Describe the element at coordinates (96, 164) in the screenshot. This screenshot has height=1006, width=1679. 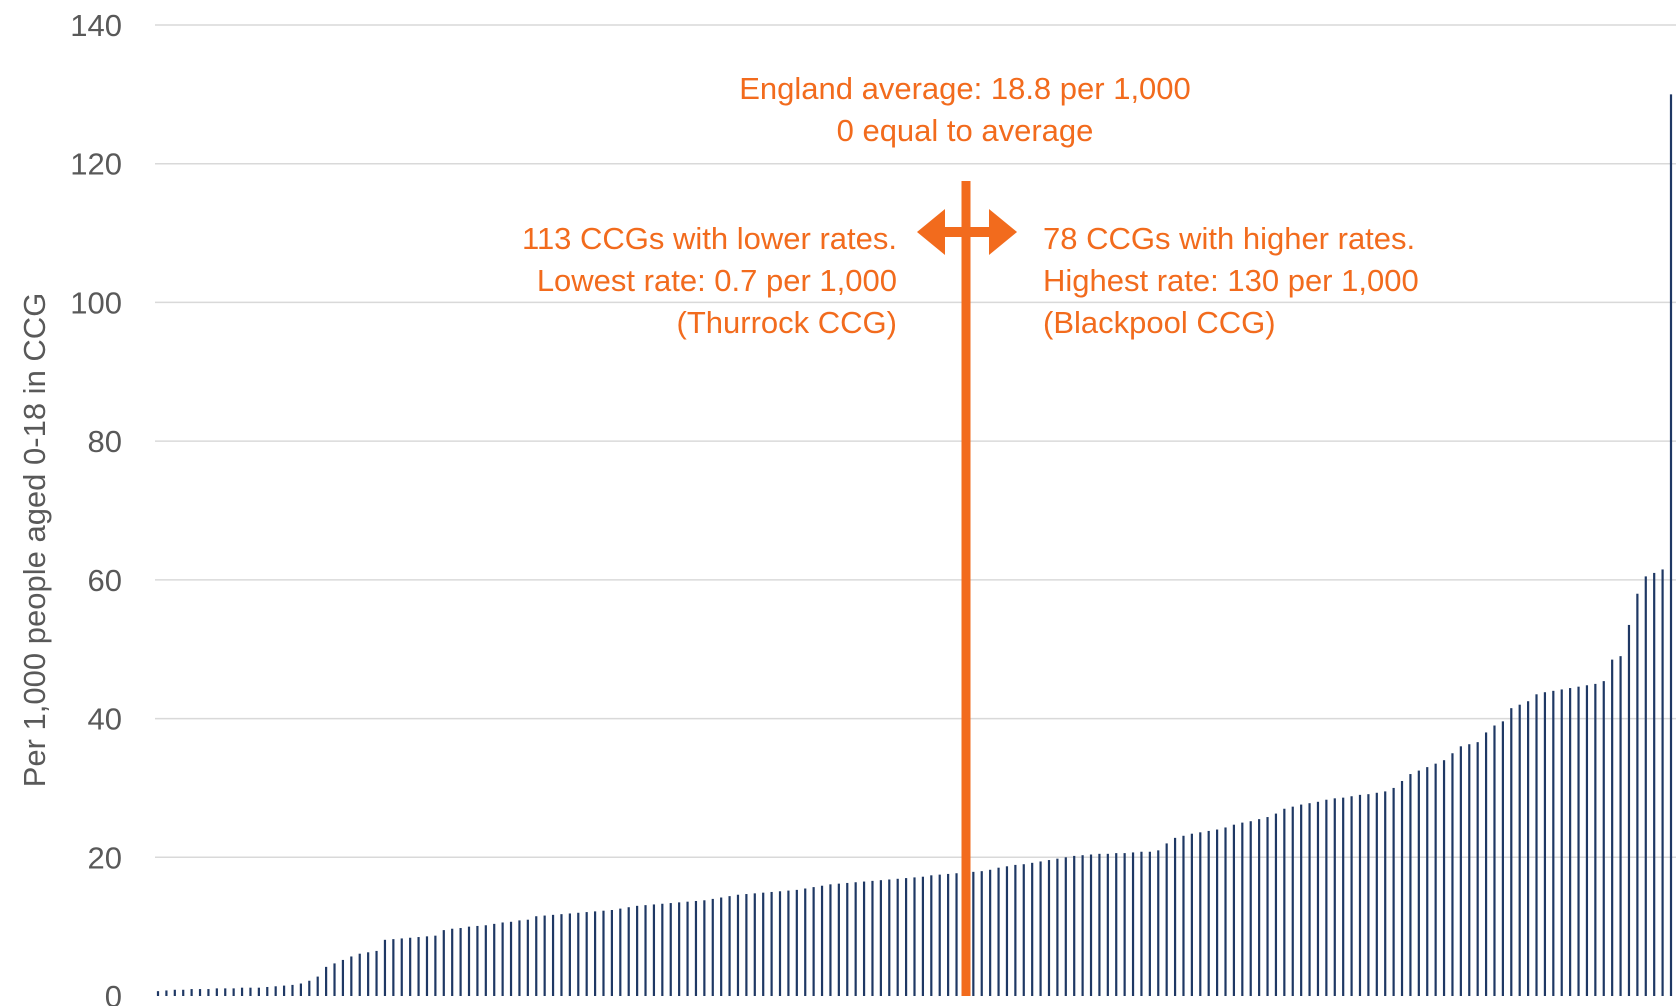
I see `y-tick-label: 120` at that location.